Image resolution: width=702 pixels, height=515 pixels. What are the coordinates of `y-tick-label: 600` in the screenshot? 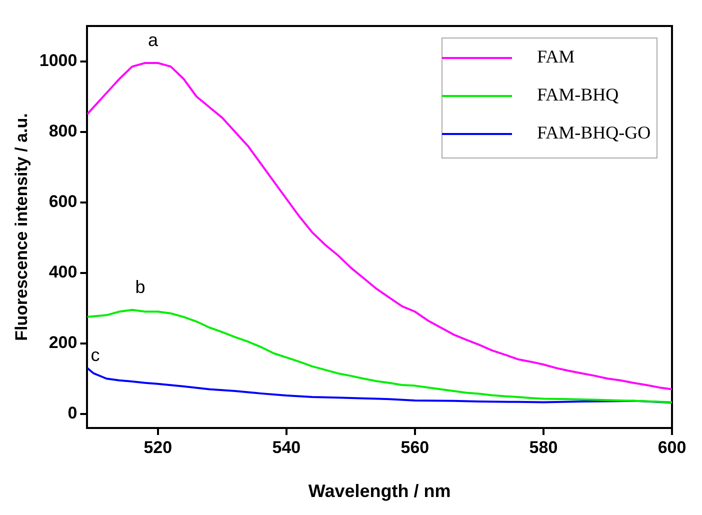 It's located at (63, 202).